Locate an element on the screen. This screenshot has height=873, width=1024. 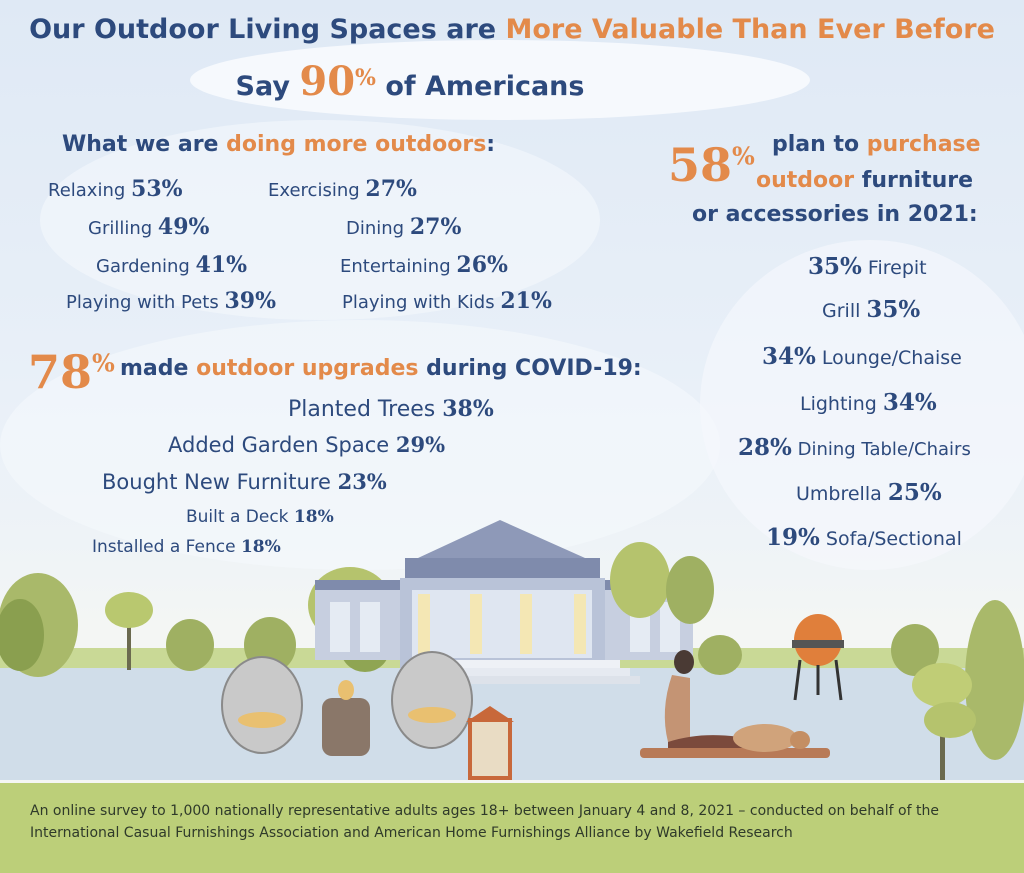
upgrades-stat: 78% is located at coordinates (71, 372).